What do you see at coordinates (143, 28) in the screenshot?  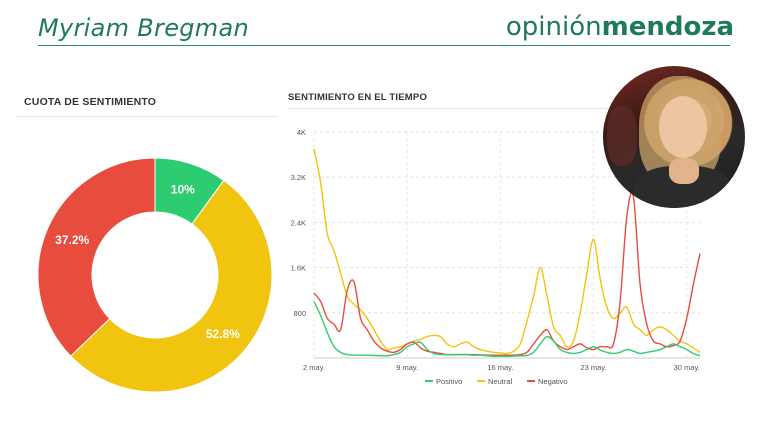 I see `page-title: Myriam Bregman` at bounding box center [143, 28].